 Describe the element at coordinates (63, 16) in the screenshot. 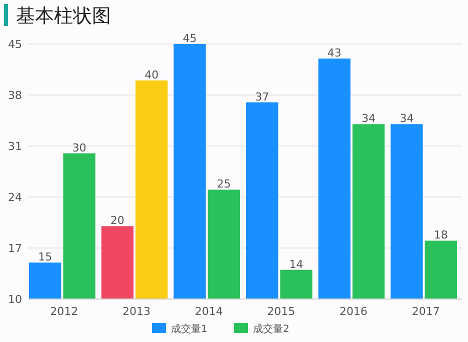

I see `chart-title: 基本柱状图` at that location.